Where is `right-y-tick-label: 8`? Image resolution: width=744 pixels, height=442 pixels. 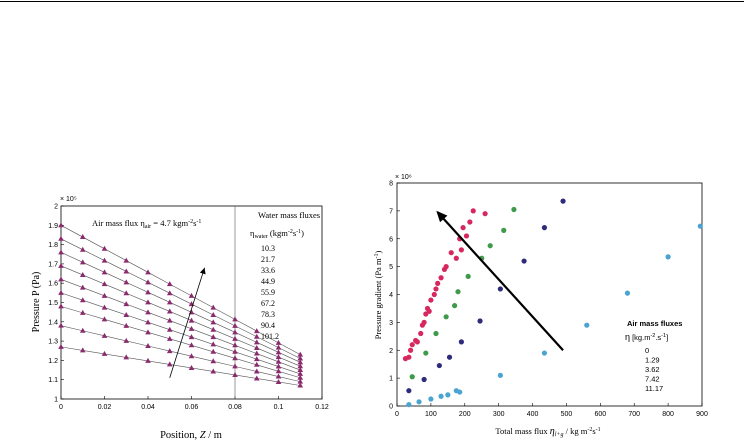 right-y-tick-label: 8 is located at coordinates (391, 184).